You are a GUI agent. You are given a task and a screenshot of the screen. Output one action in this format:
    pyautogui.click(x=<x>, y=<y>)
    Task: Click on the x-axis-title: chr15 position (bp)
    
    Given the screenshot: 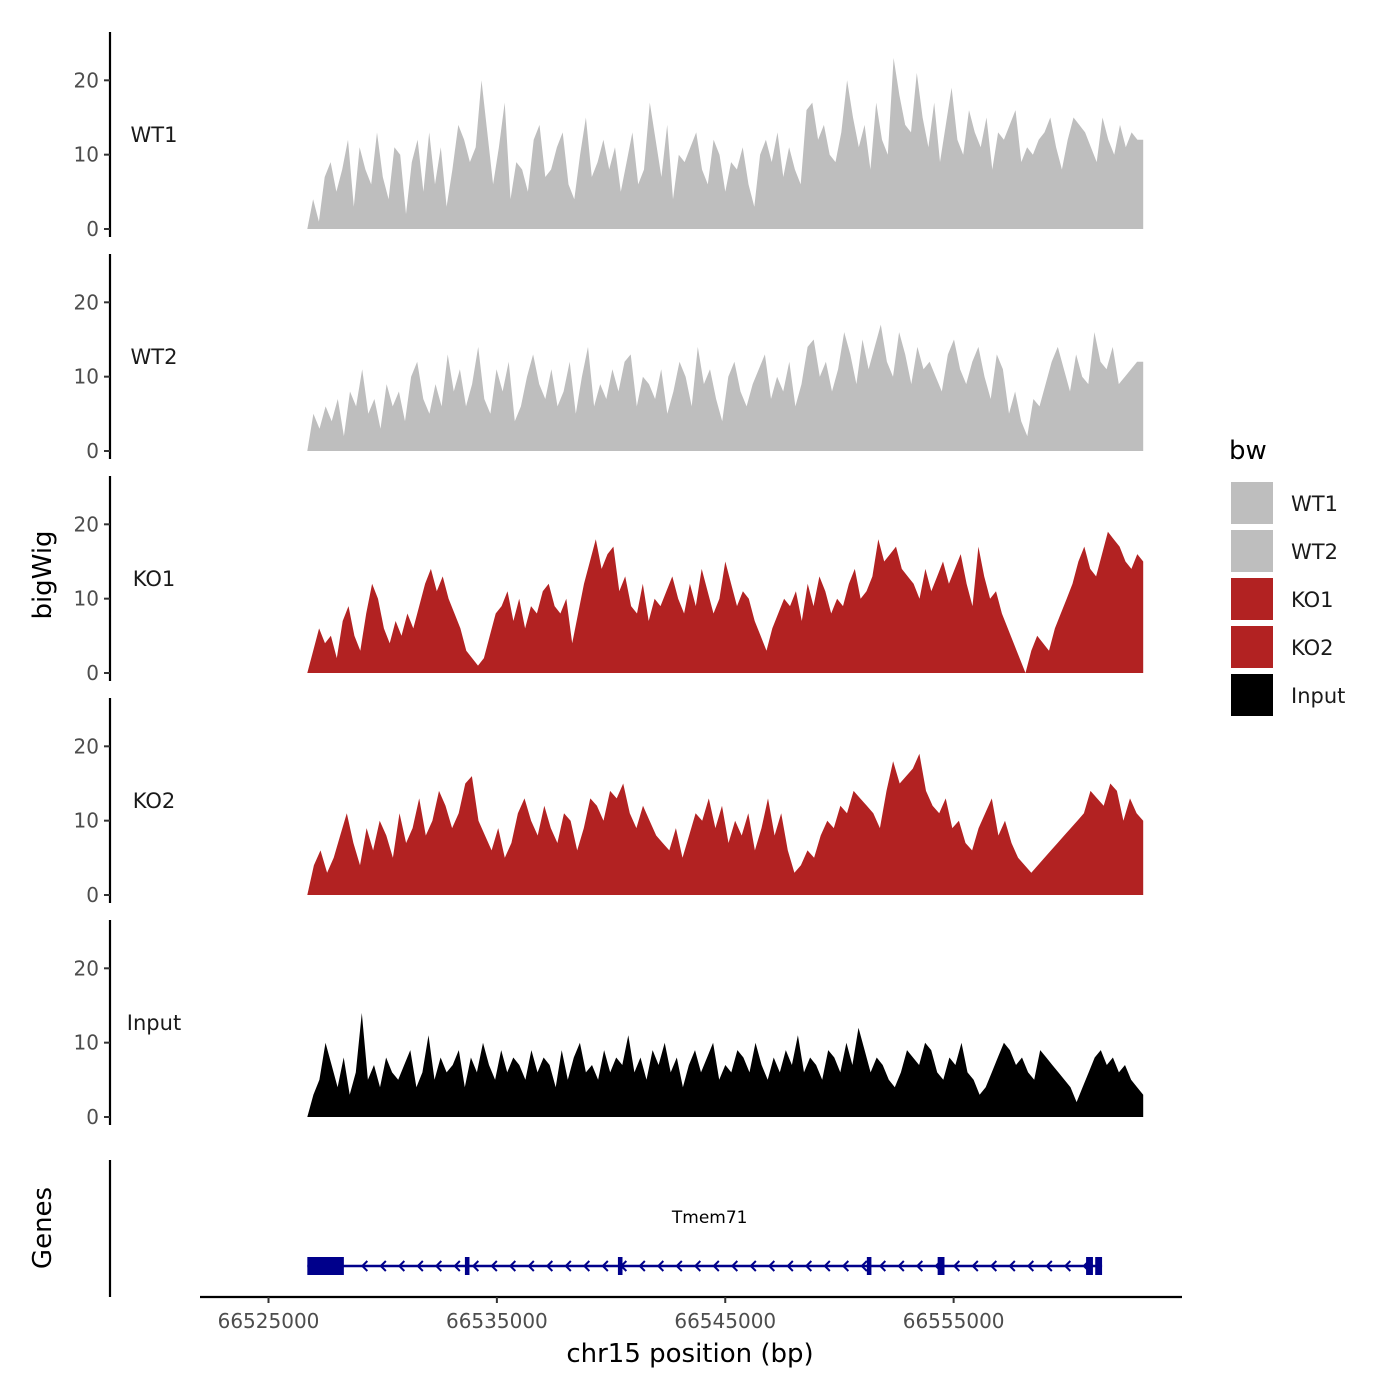 What is the action you would take?
    pyautogui.click(x=689, y=1354)
    